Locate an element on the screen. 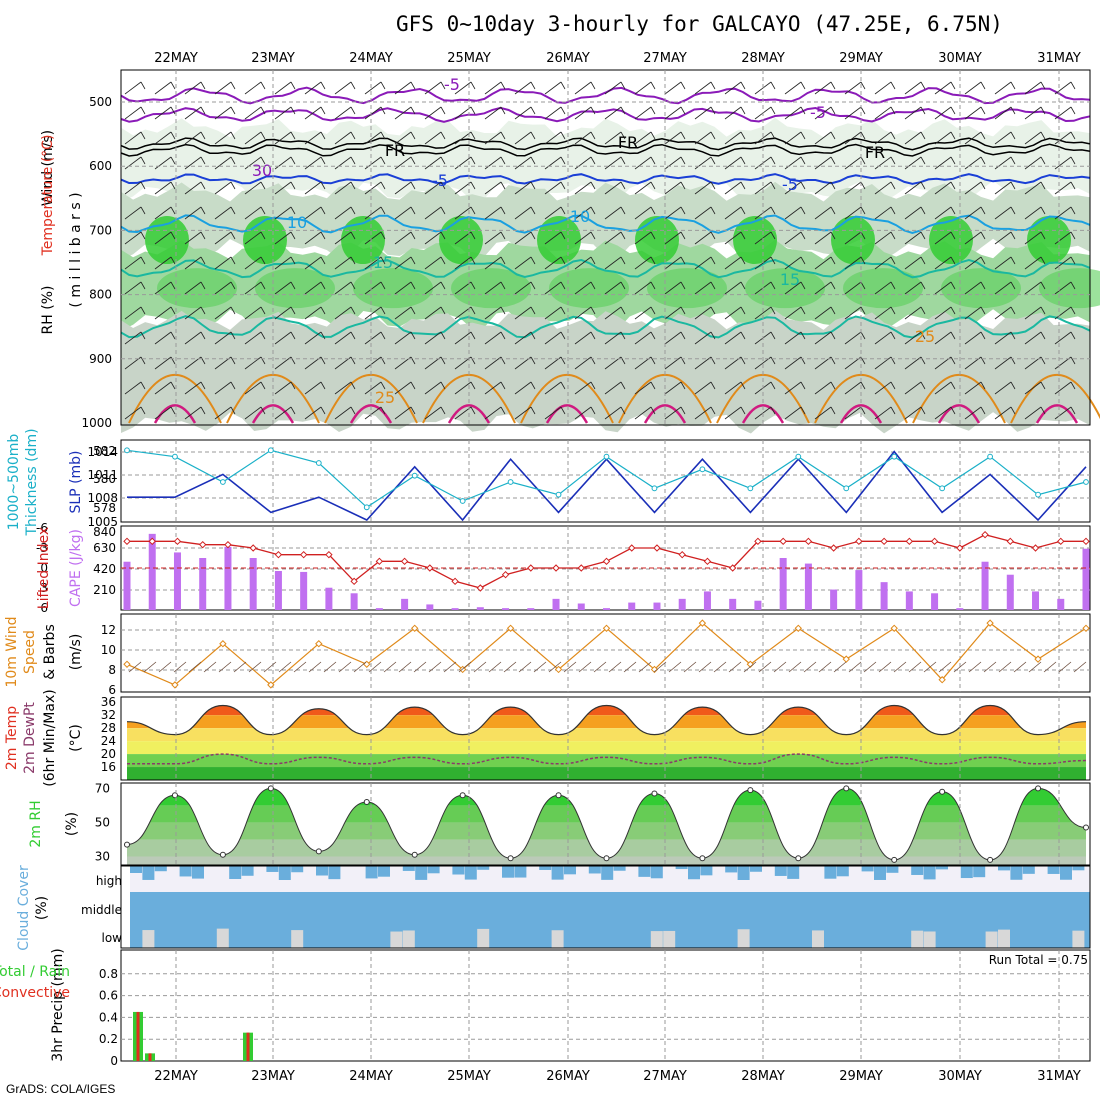 This screenshot has height=1100, width=1100. contour-label: 30 is located at coordinates (262, 170).